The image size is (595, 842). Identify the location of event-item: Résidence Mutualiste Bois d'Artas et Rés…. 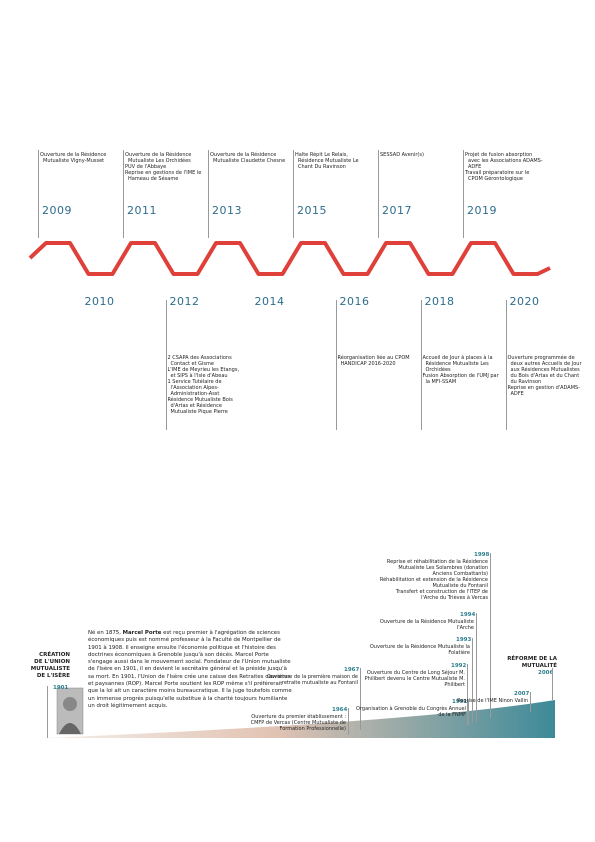
(200, 406).